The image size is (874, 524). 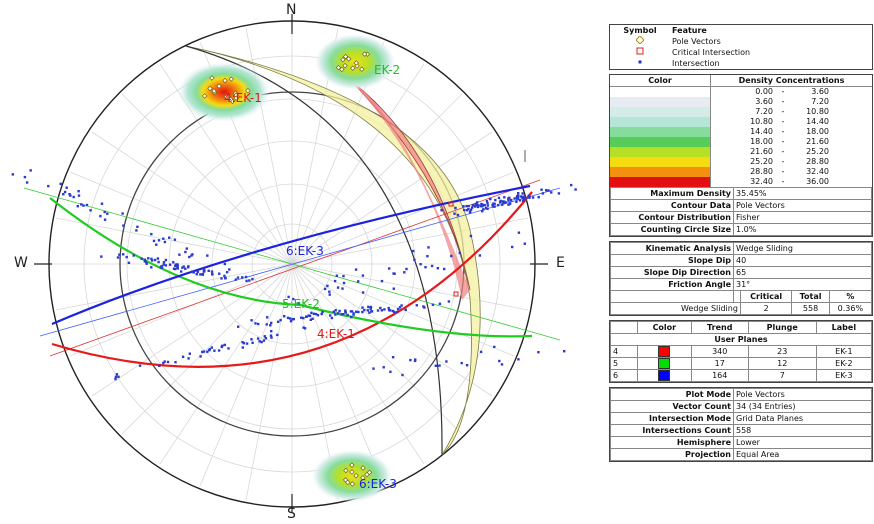 I want to click on color-header: Color, so click(x=660, y=81).